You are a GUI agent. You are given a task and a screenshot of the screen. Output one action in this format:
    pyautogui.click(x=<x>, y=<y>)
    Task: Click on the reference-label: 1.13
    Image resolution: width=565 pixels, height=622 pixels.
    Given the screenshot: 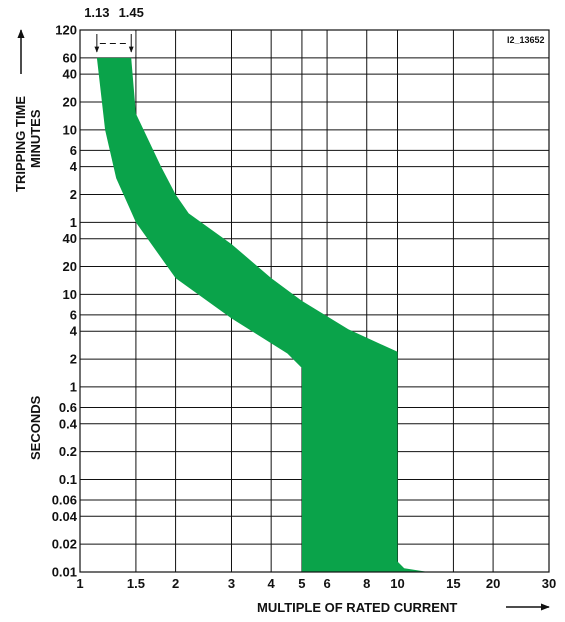 What is the action you would take?
    pyautogui.click(x=96, y=12)
    